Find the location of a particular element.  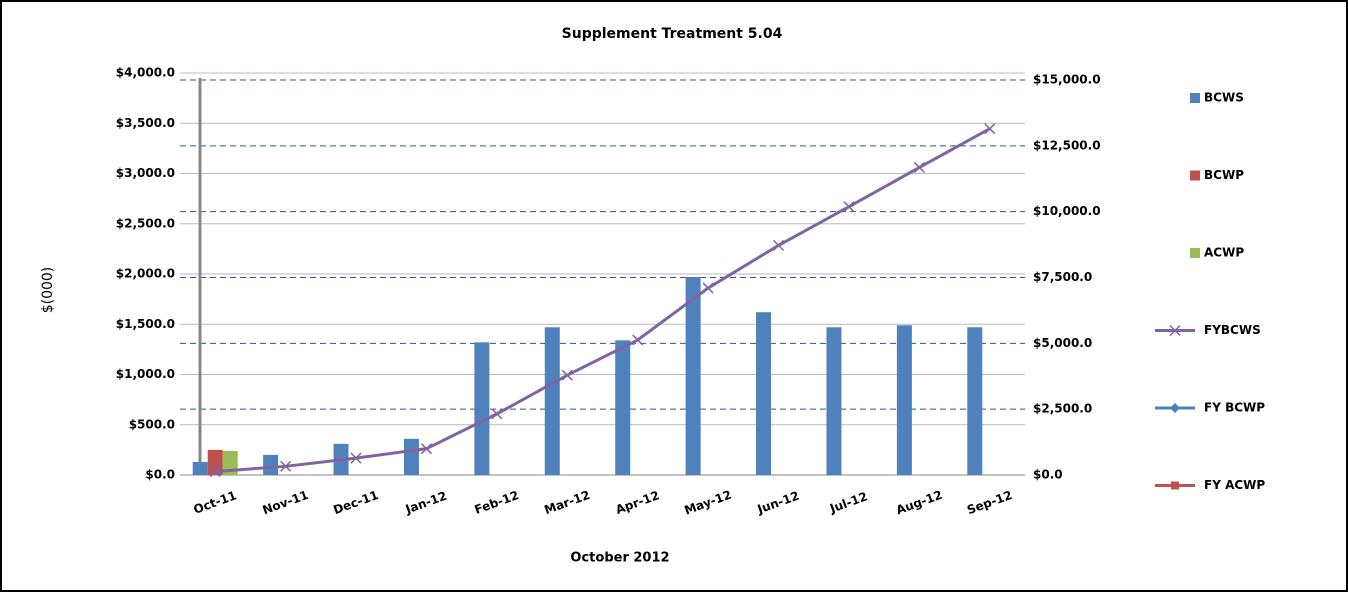

y2-tick-label: $7,500.0 is located at coordinates (1062, 277).